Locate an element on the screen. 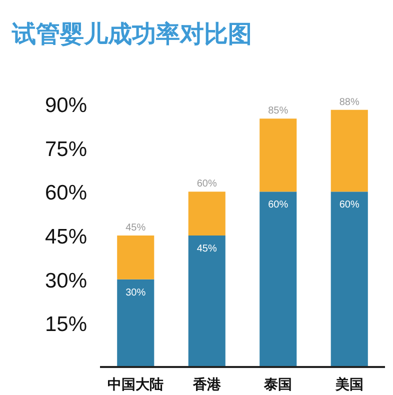 Image resolution: width=393 pixels, height=395 pixels. data-label: 30% is located at coordinates (136, 292).